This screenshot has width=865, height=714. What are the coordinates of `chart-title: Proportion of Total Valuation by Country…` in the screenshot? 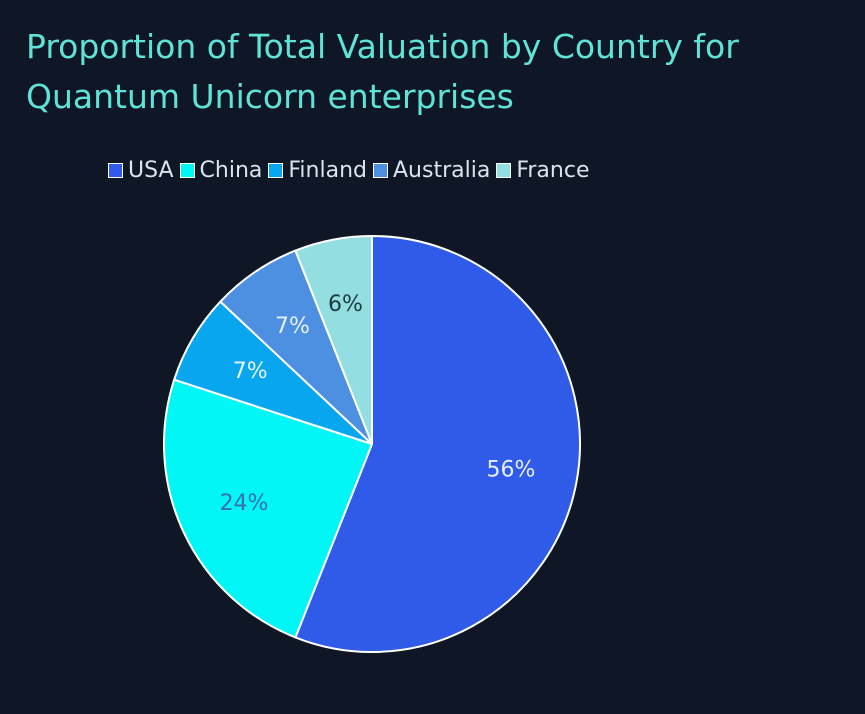 It's located at (382, 71).